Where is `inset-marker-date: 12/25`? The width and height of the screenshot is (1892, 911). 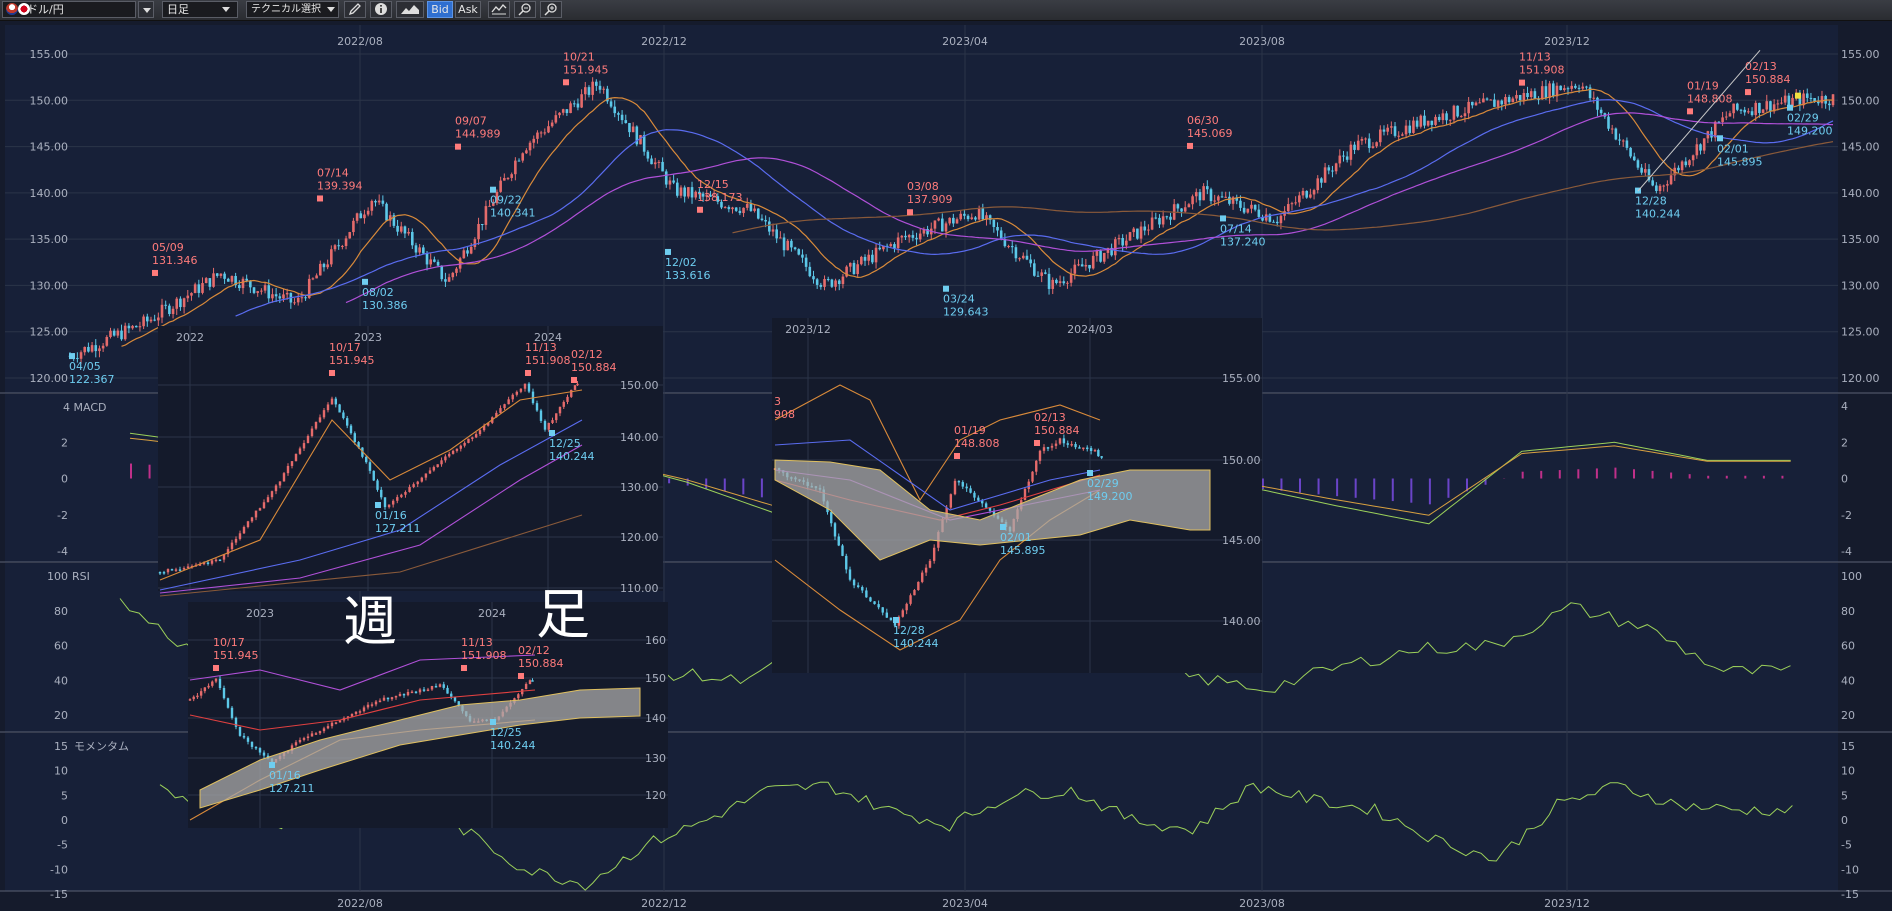 inset-marker-date: 12/25 is located at coordinates (506, 732).